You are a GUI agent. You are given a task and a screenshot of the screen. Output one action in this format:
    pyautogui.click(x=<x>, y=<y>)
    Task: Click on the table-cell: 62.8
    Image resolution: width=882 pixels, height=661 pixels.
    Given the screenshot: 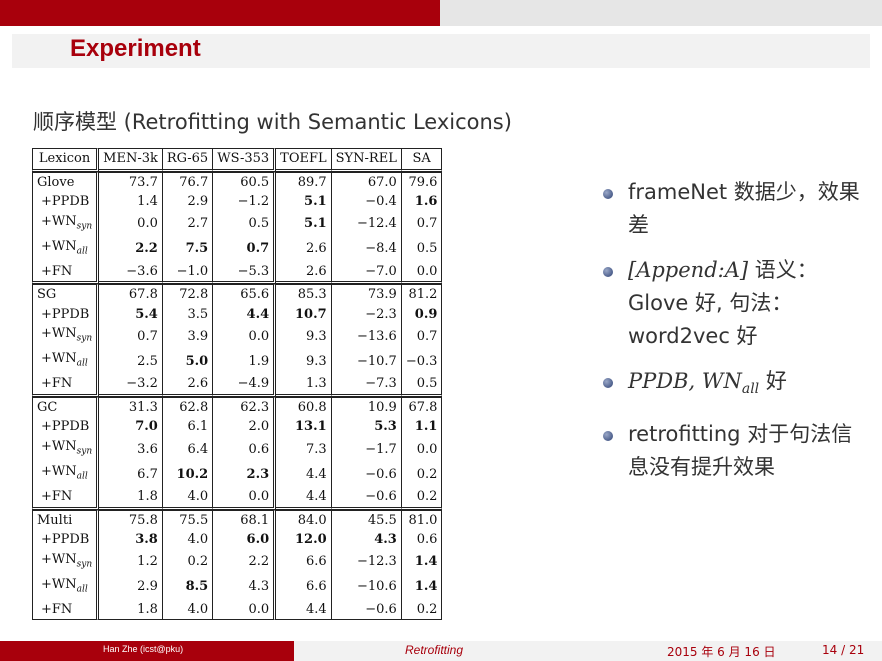 What is the action you would take?
    pyautogui.click(x=188, y=407)
    